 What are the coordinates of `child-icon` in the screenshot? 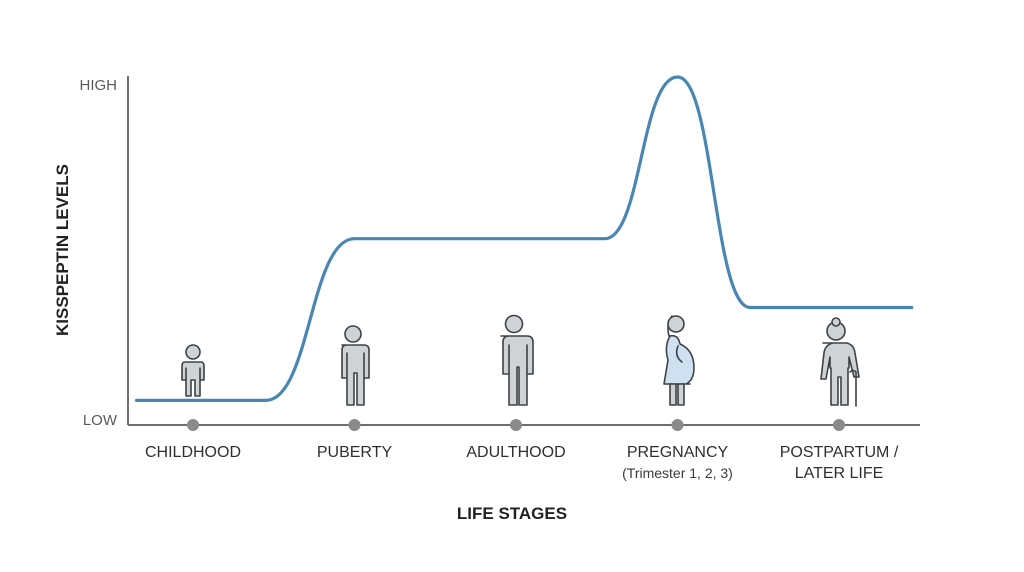 It's located at (193, 370).